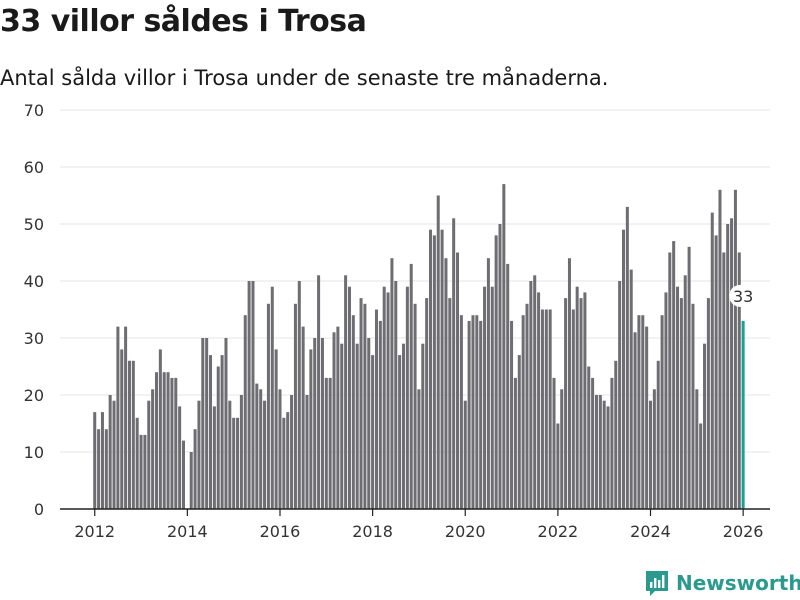 The image size is (800, 600). I want to click on x-tick-label: 2026, so click(743, 531).